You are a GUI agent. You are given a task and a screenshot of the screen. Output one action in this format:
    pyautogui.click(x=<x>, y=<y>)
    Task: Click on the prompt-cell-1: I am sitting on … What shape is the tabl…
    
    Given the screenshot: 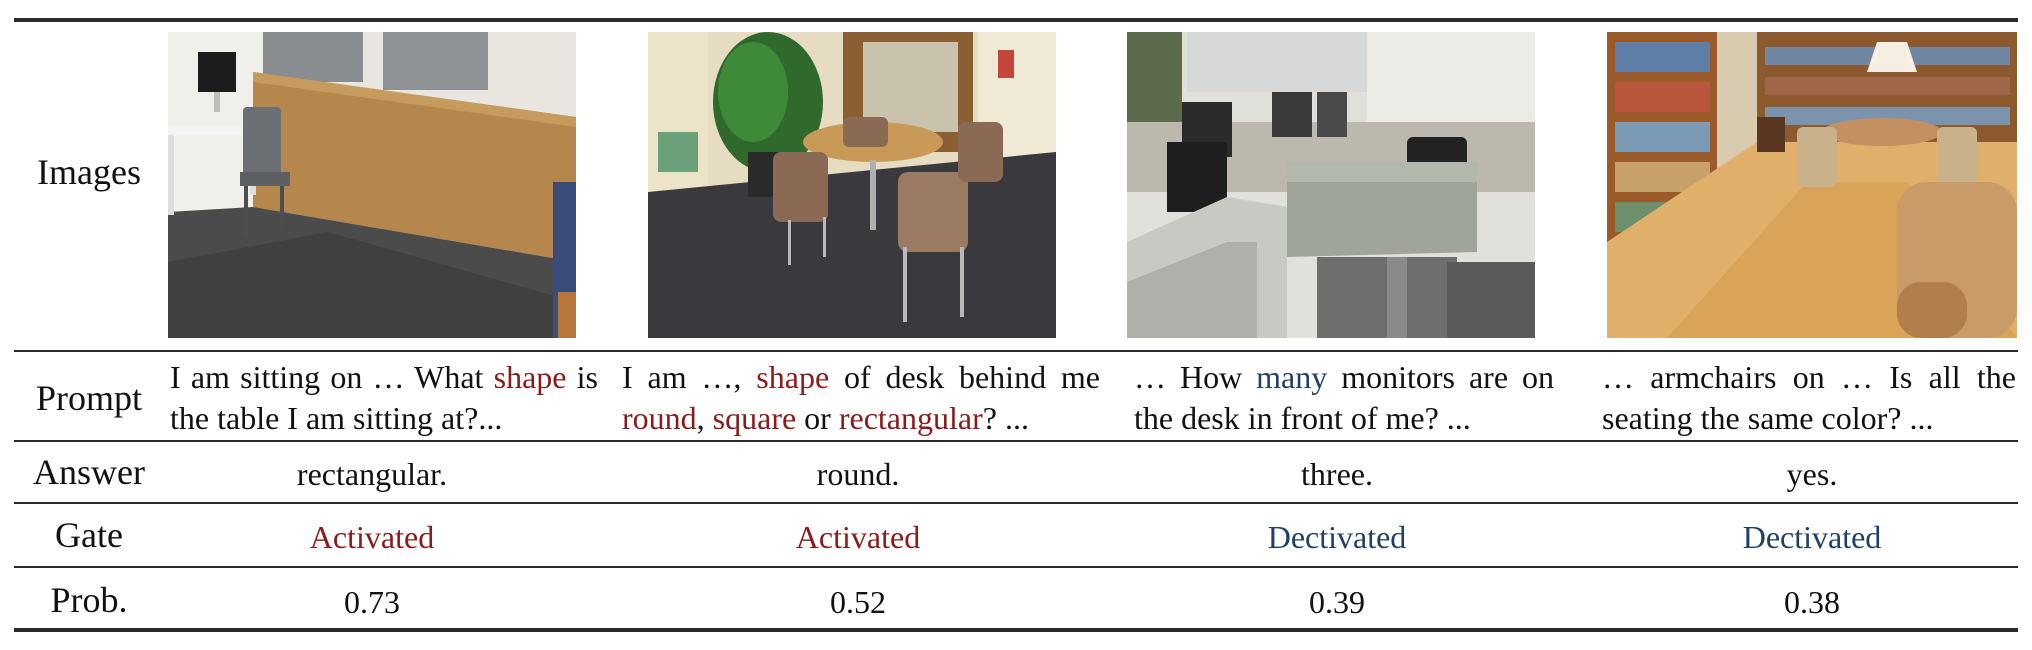 What is the action you would take?
    pyautogui.click(x=384, y=398)
    